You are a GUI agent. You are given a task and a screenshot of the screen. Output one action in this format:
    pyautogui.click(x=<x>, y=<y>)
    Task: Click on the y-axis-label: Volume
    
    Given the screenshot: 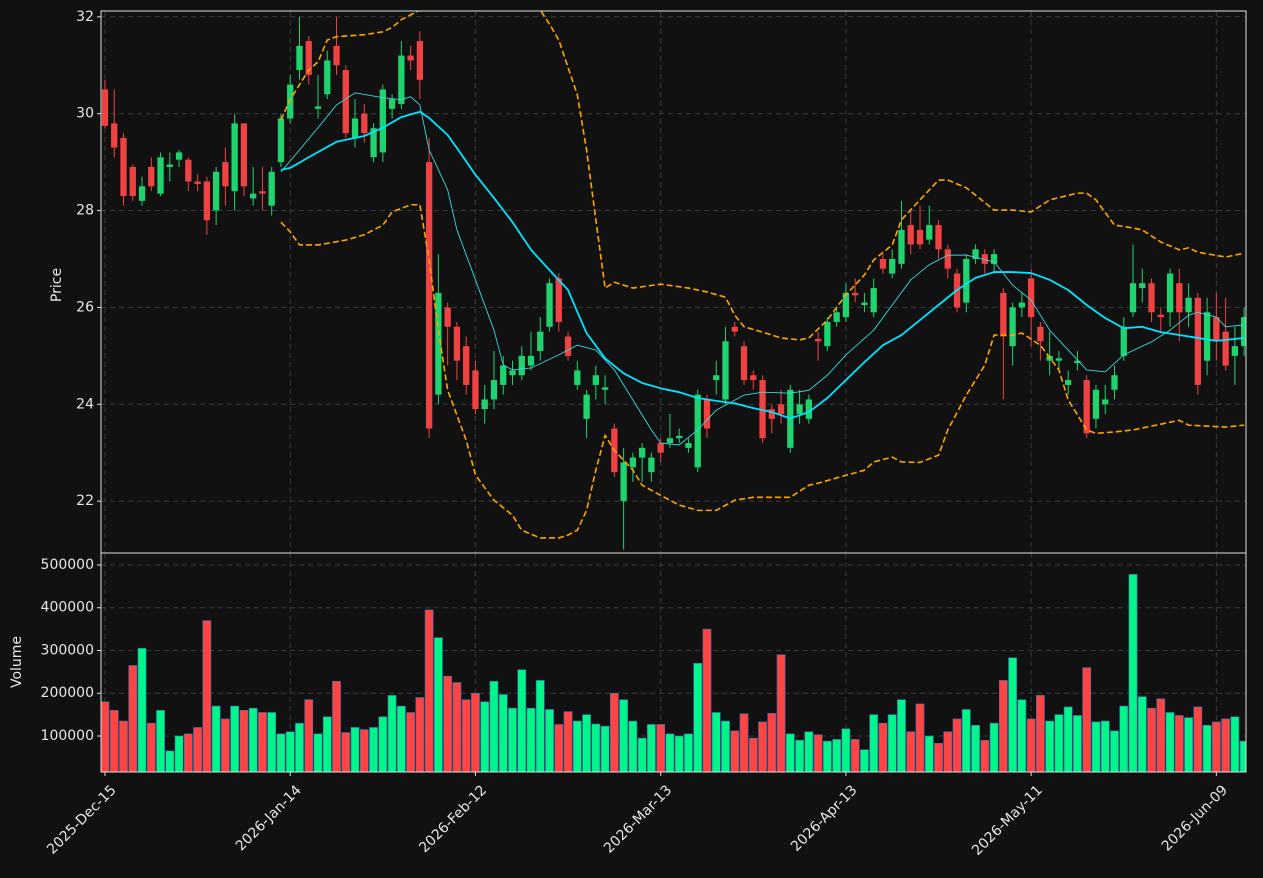 What is the action you would take?
    pyautogui.click(x=17, y=662)
    